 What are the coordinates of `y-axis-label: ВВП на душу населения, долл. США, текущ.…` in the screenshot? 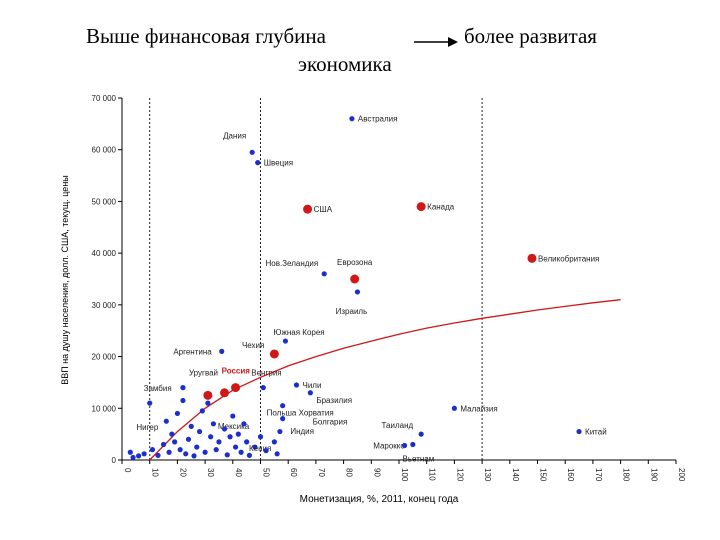 It's located at (65, 280).